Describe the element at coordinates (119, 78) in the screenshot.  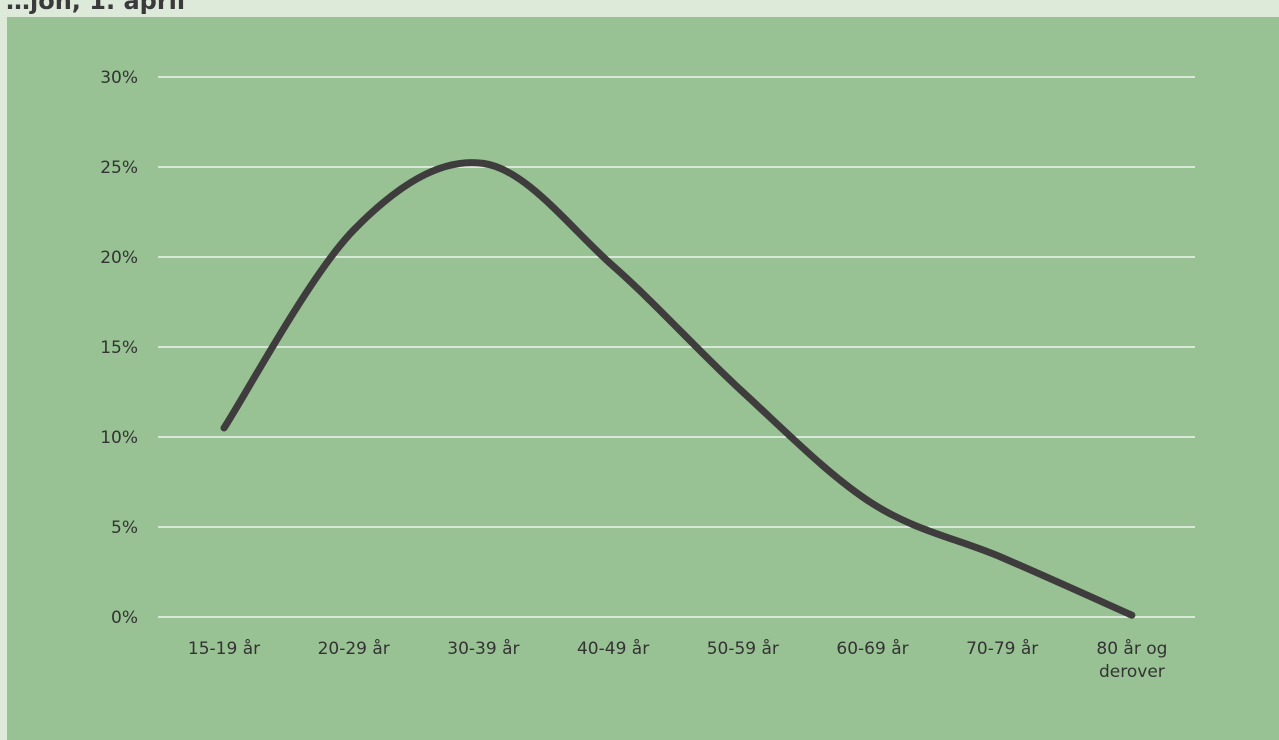
I see `y-tick-label: 30%` at that location.